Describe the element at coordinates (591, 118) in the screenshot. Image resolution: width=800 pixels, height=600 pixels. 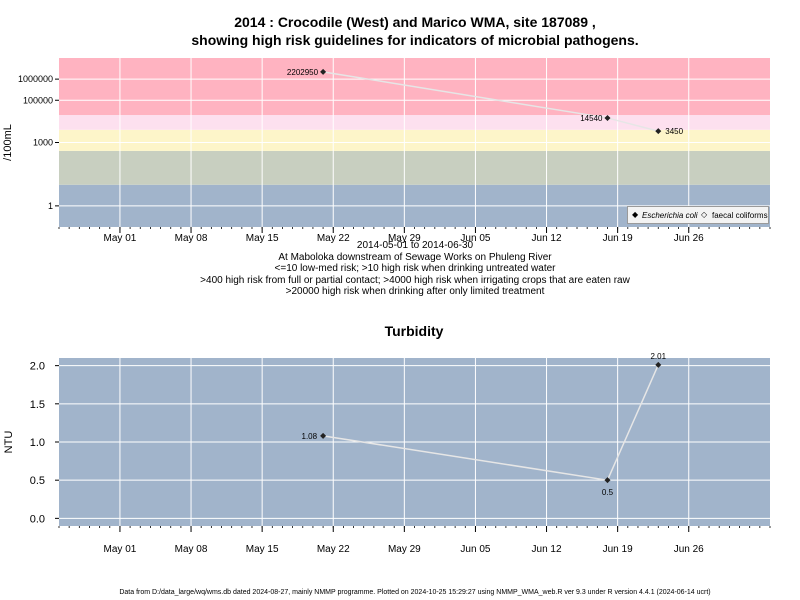
I see `ecoli-data-label: 14540` at that location.